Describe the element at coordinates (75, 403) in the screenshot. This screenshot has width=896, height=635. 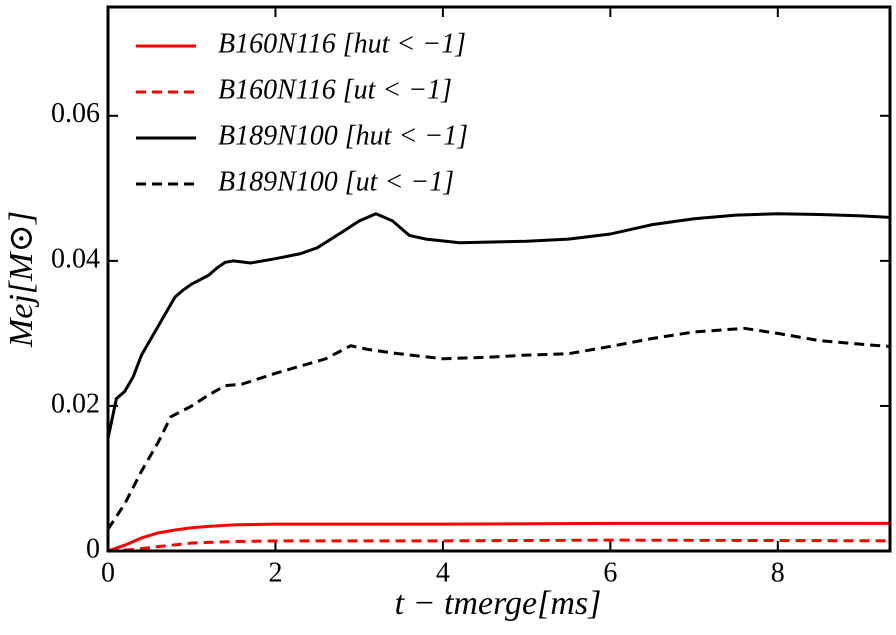
I see `y-tick-label: 0.02` at that location.